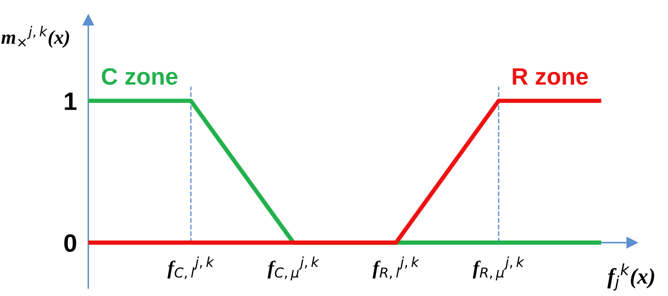 The width and height of the screenshot is (668, 296). Describe the element at coordinates (294, 268) in the screenshot. I see `x-tick-label: f$_{C,μ}$$^{j,k}$` at that location.